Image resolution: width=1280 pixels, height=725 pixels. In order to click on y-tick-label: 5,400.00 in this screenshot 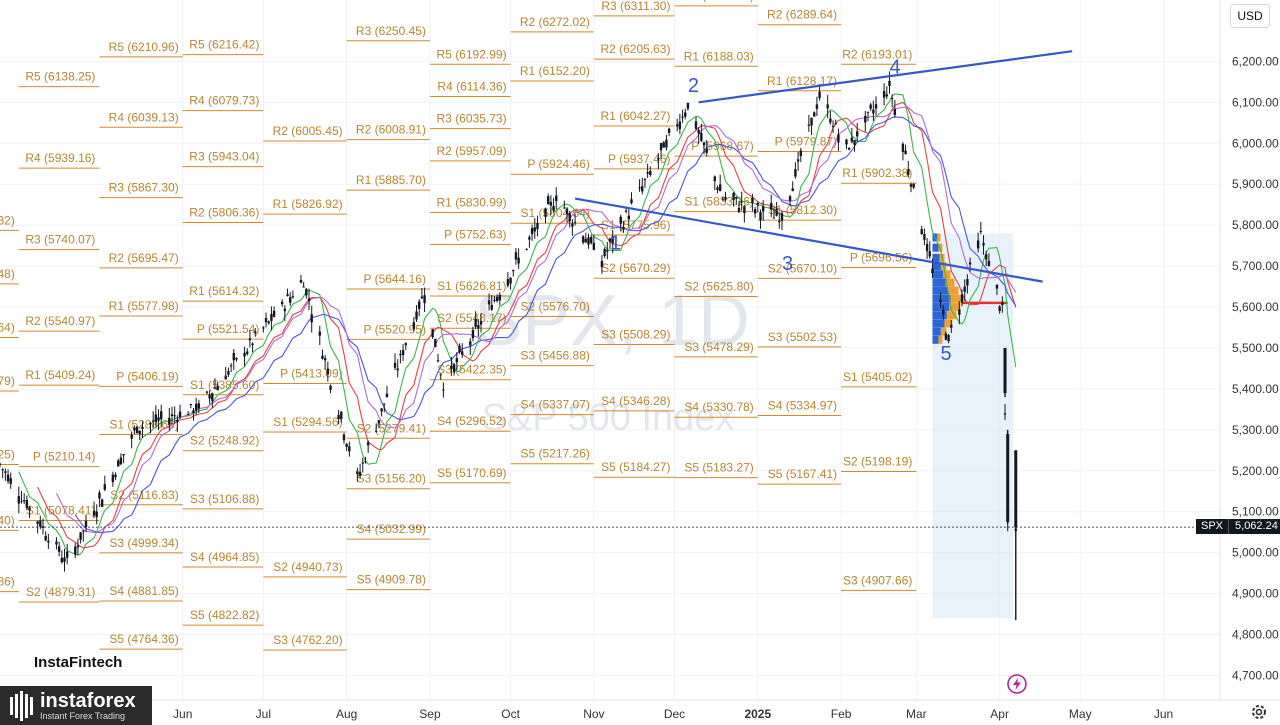, I will do `click(1255, 389)`.